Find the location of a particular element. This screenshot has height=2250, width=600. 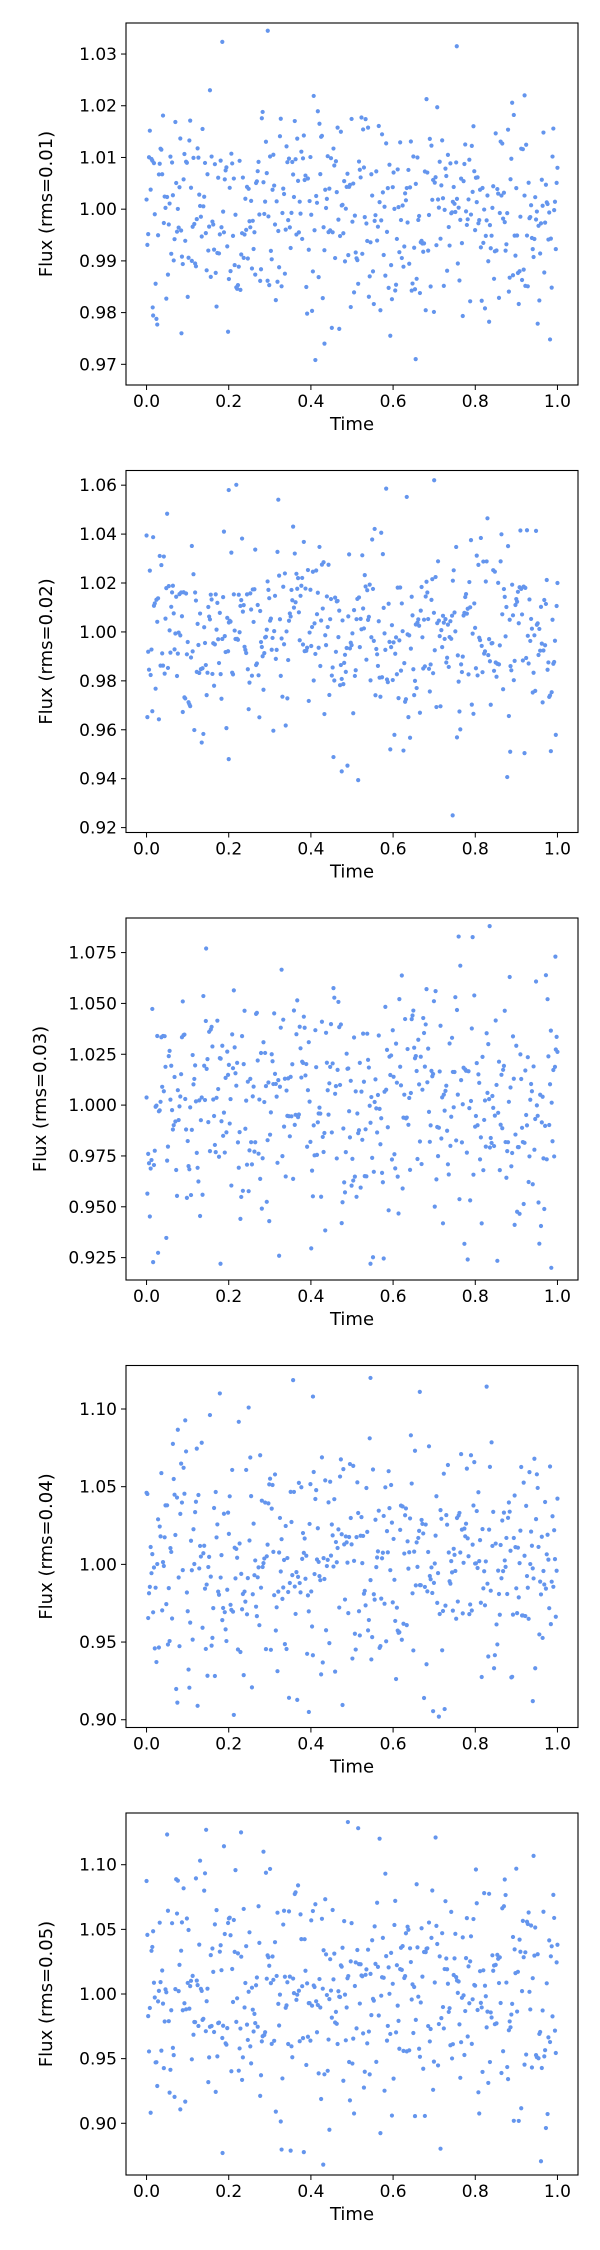

plot-frame is located at coordinates (352, 1099).